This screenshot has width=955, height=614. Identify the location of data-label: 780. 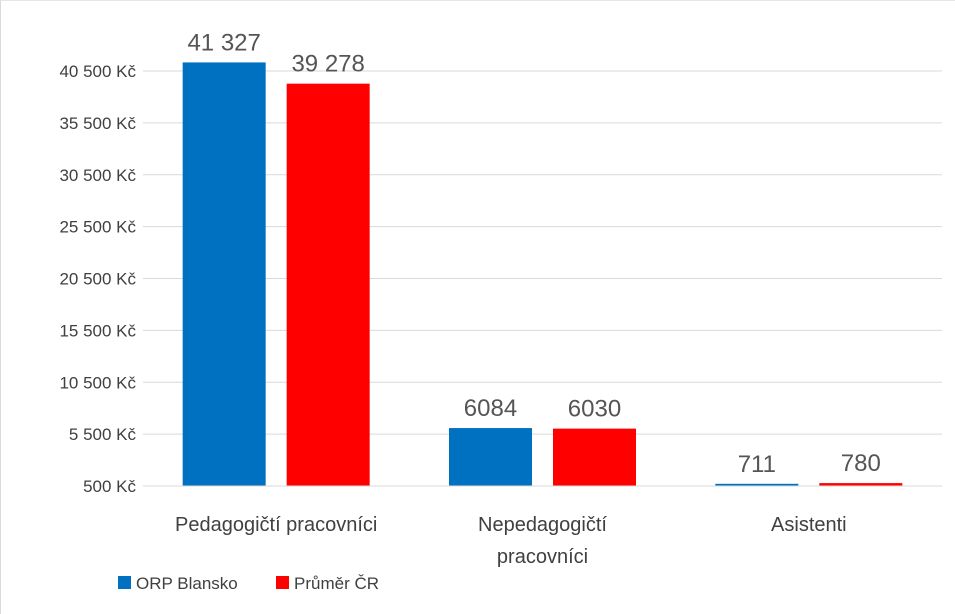
(861, 463).